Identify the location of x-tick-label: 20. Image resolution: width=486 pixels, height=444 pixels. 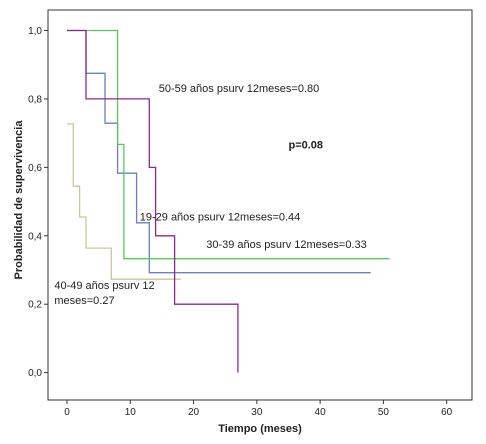
(194, 412).